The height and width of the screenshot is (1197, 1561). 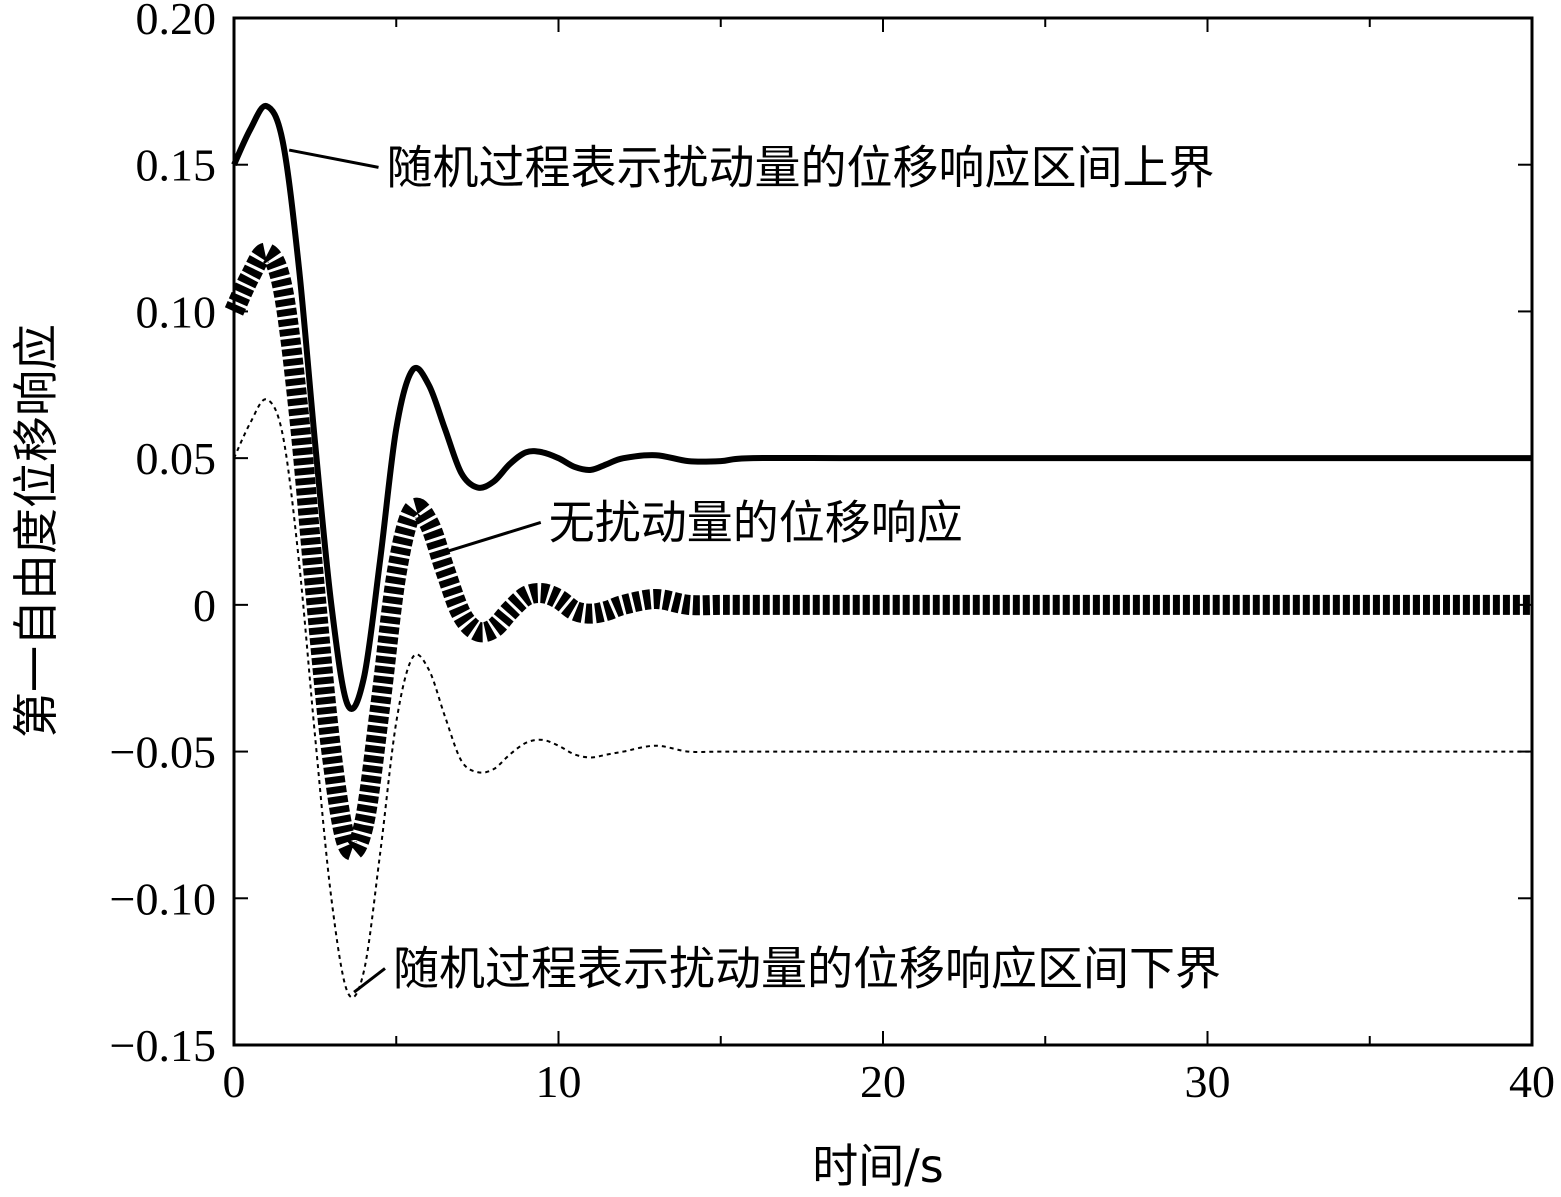 I want to click on x-tick-label: 40, so click(x=1532, y=1081).